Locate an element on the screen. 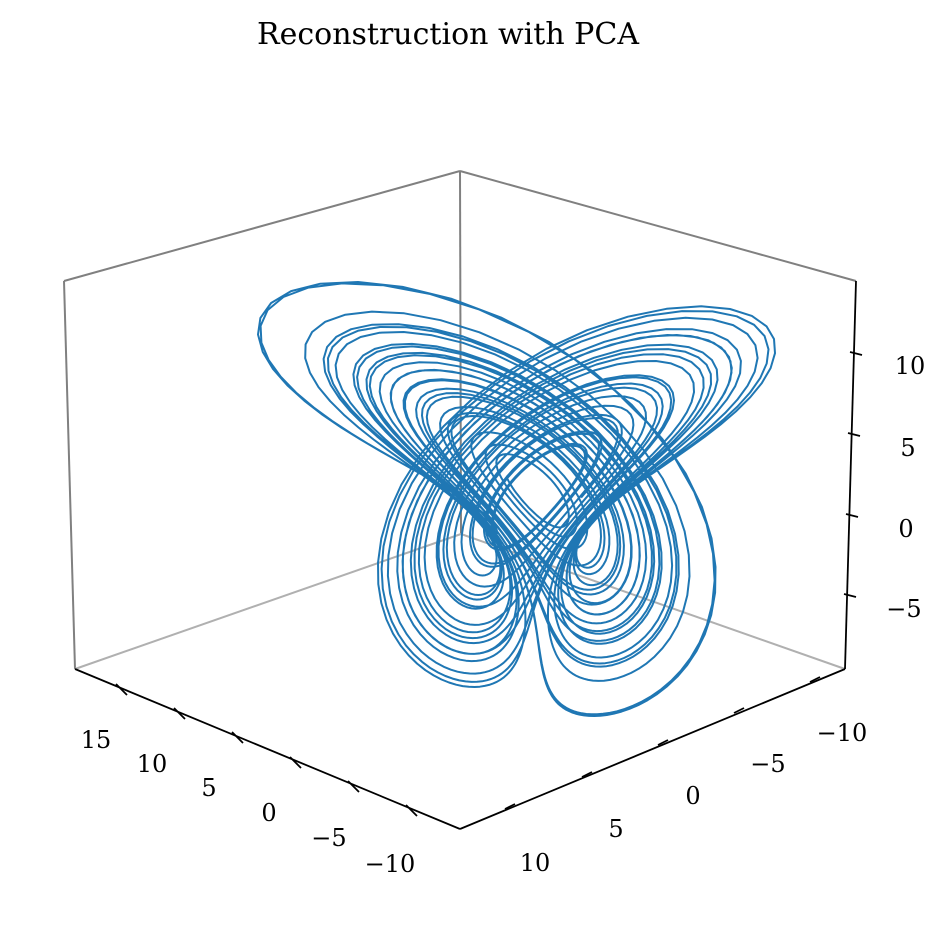 The image size is (948, 939). y-ticks is located at coordinates (662, 743).